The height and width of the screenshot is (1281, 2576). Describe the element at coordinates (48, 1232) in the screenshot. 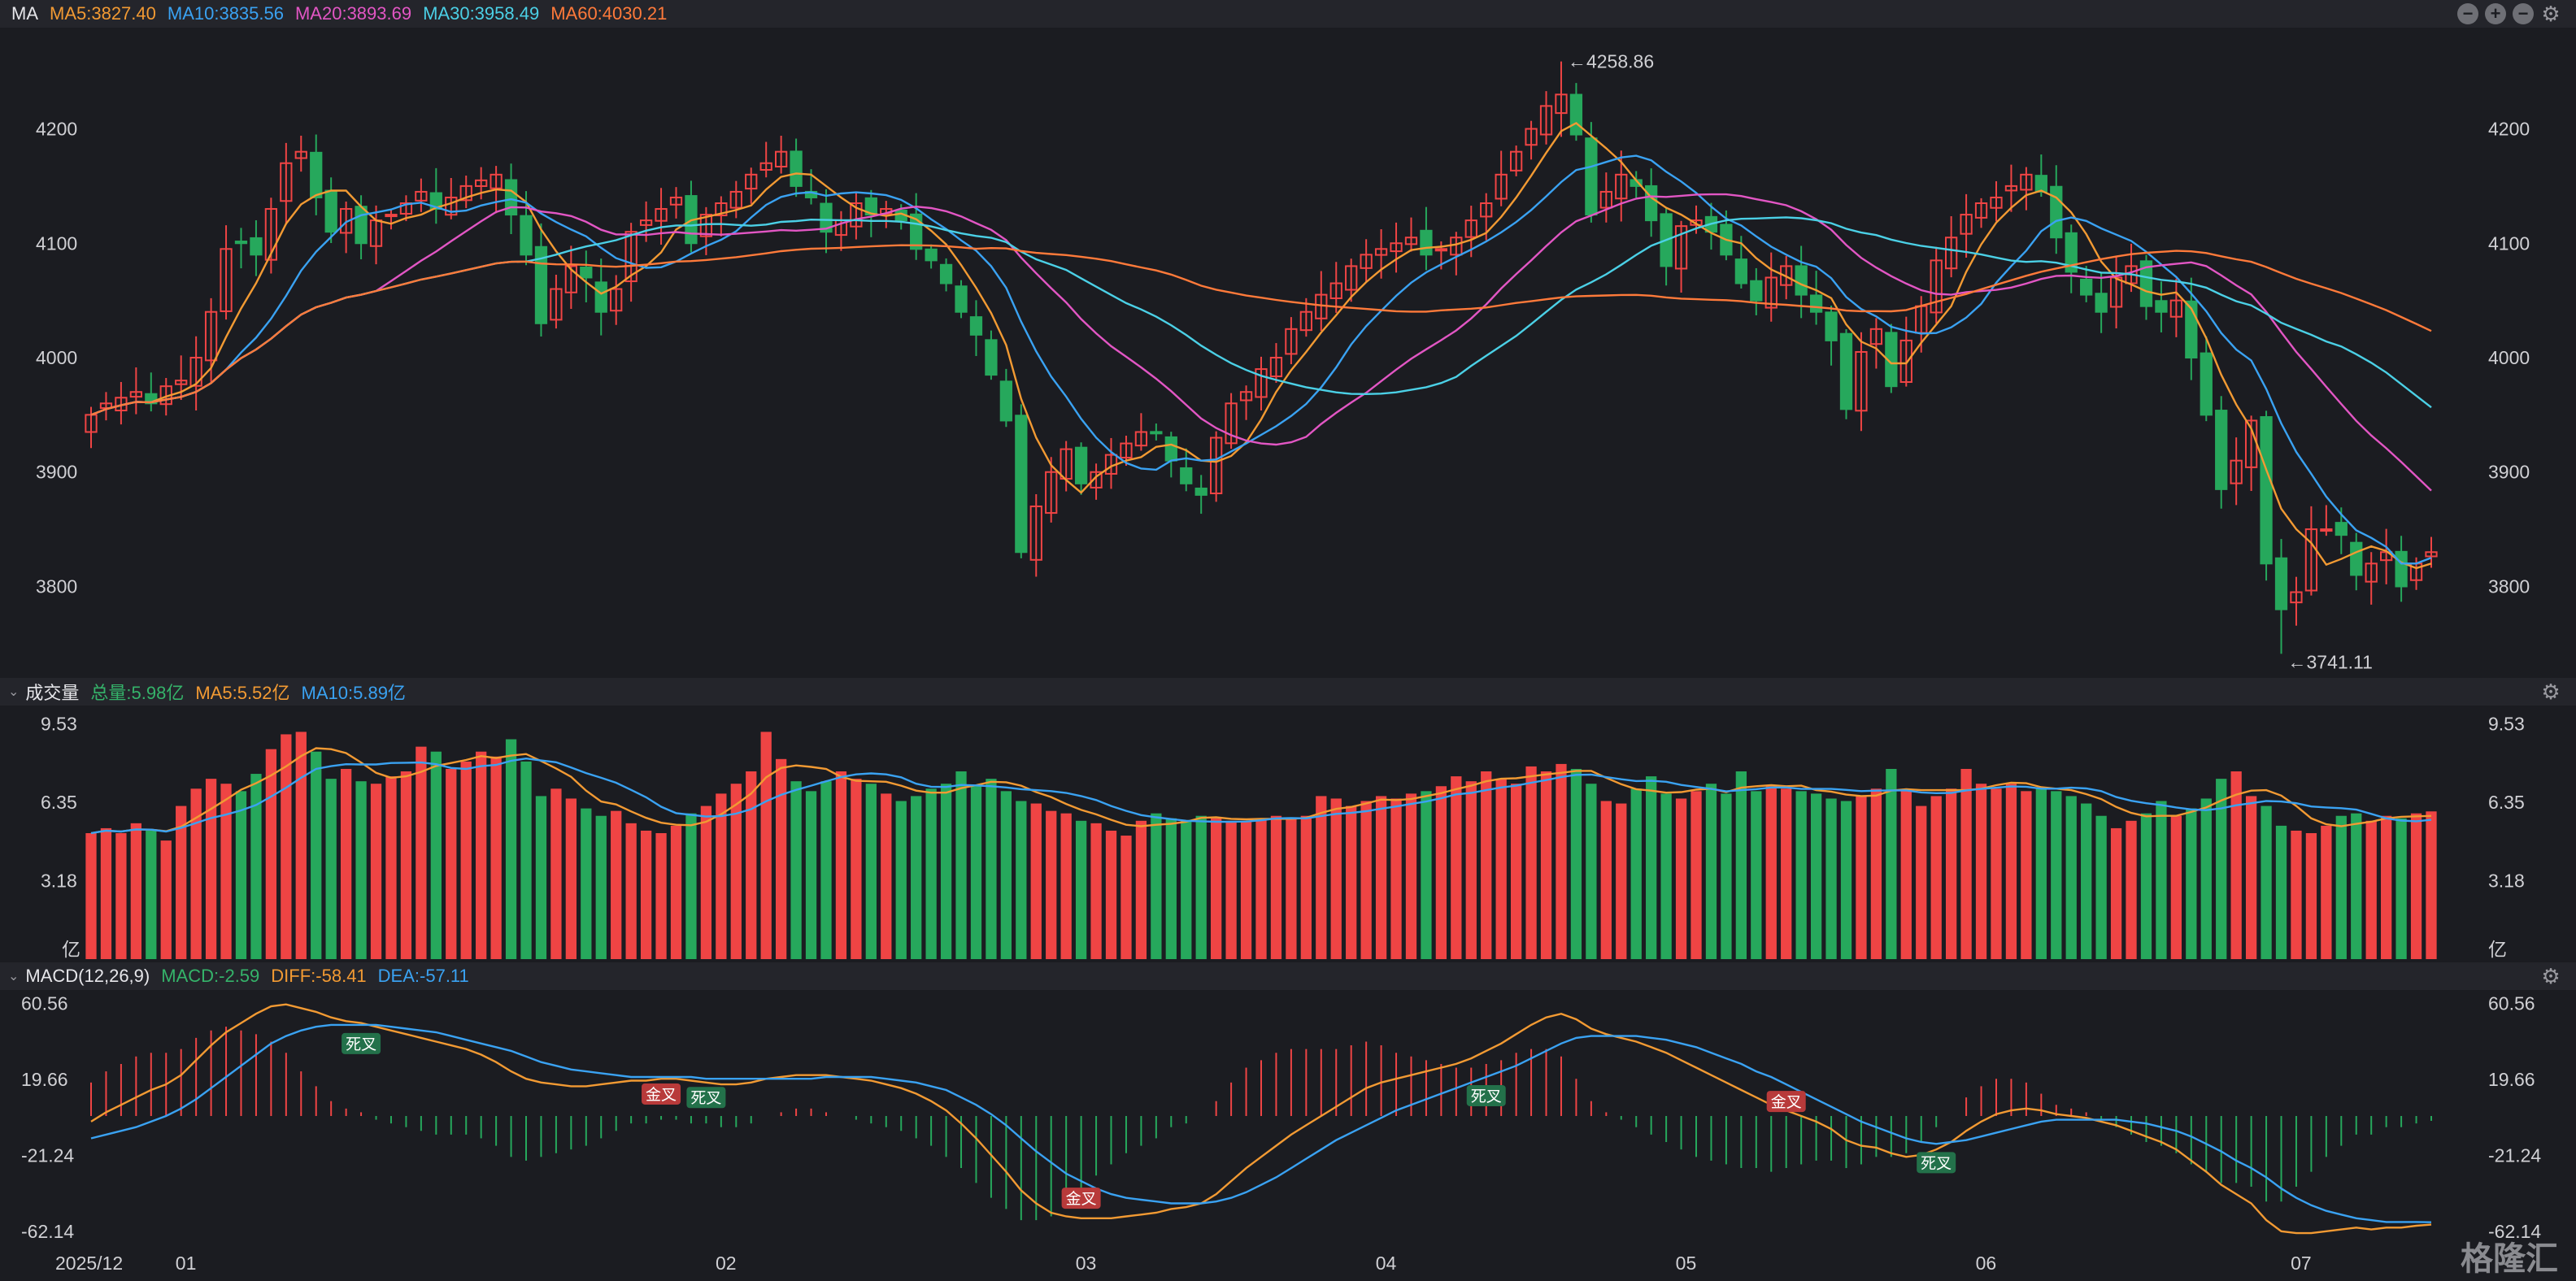

I see `macd-y-tick-left-3: -62.14` at that location.